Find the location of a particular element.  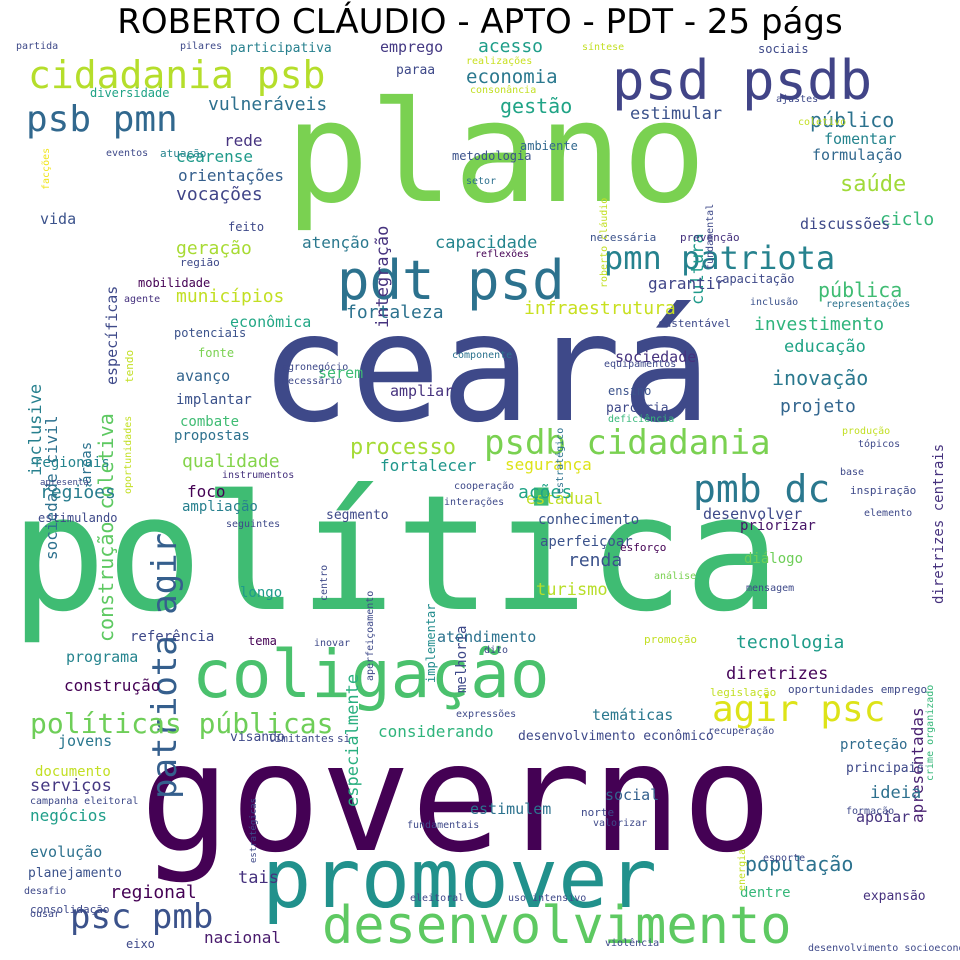

word-187: norte is located at coordinates (598, 812).